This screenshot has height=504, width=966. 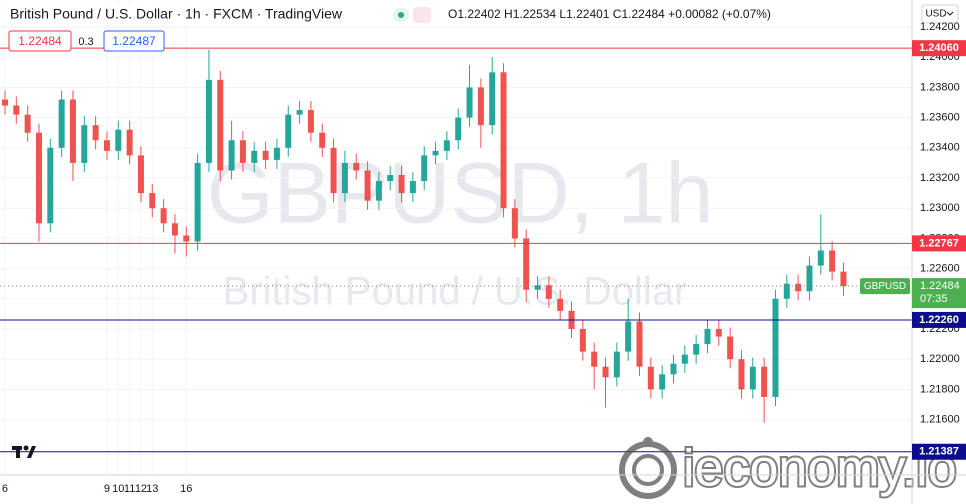 I want to click on currency: USD, so click(x=935, y=14).